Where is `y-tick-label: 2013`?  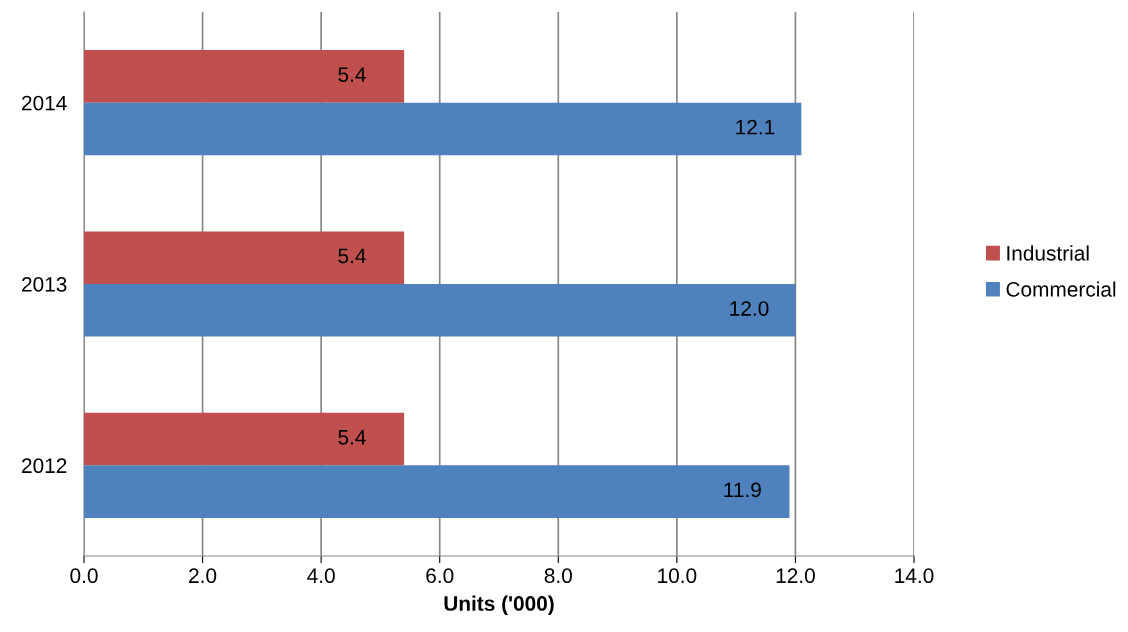 y-tick-label: 2013 is located at coordinates (44, 284).